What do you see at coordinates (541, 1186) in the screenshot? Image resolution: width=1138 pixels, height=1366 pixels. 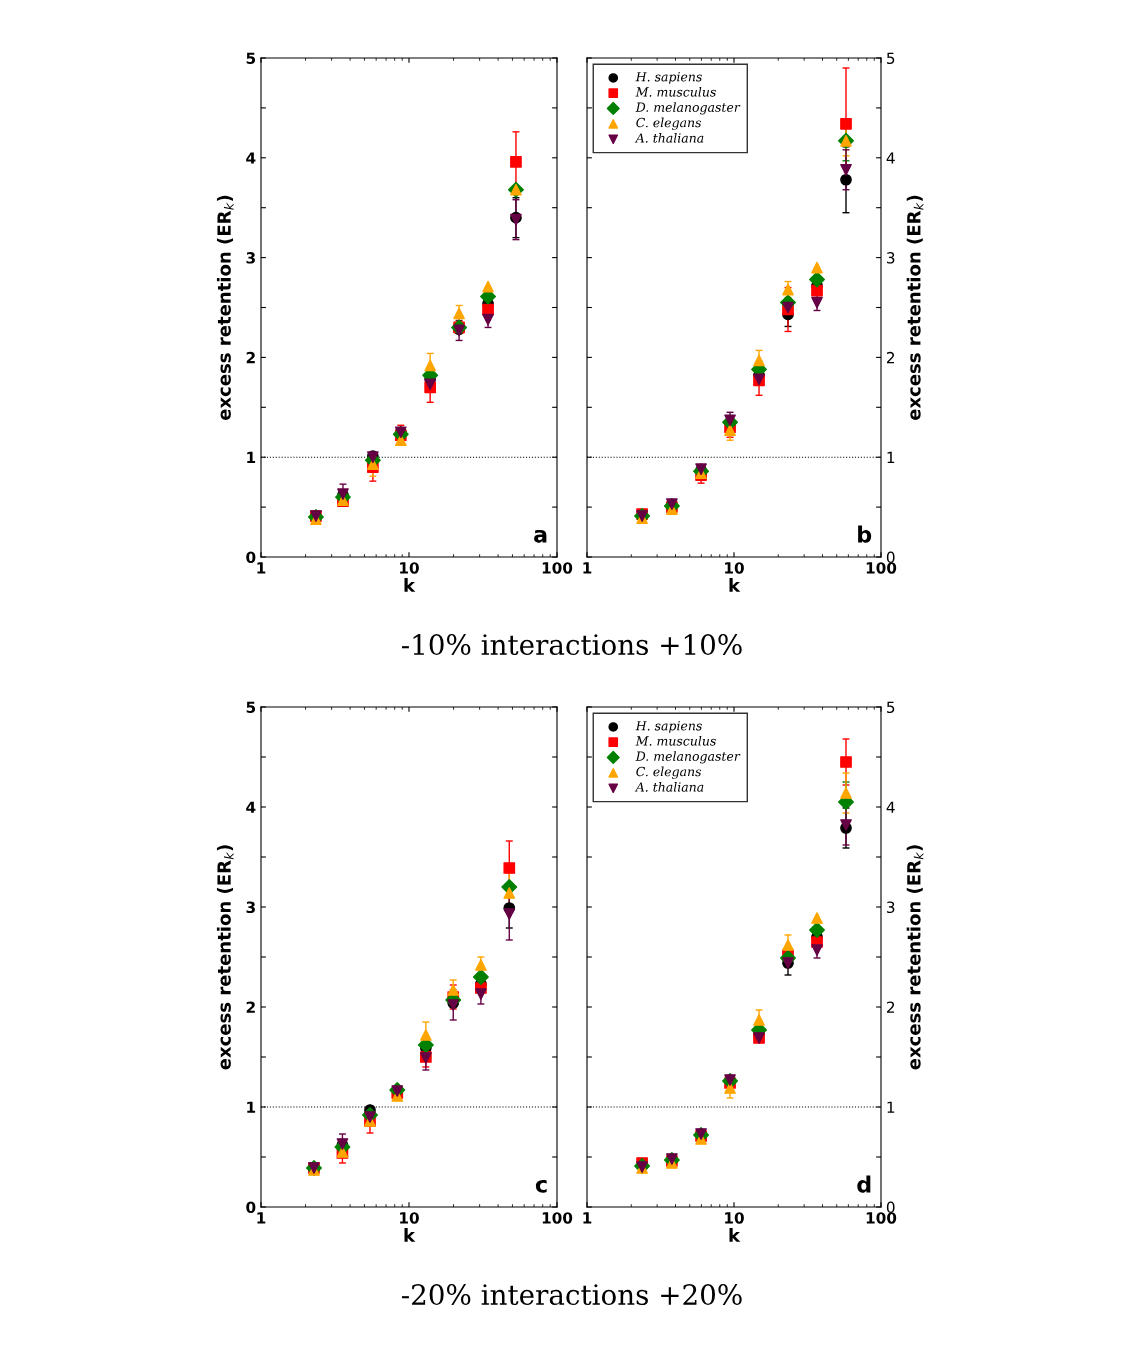 I see `annotation: c` at bounding box center [541, 1186].